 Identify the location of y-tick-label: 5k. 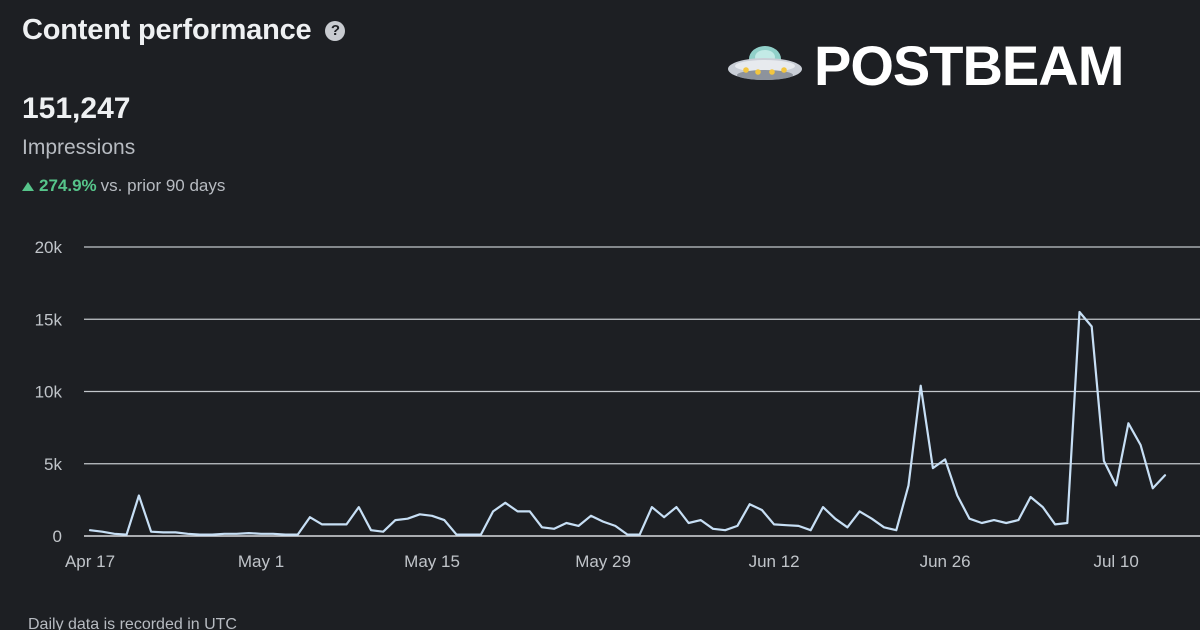
(53, 464).